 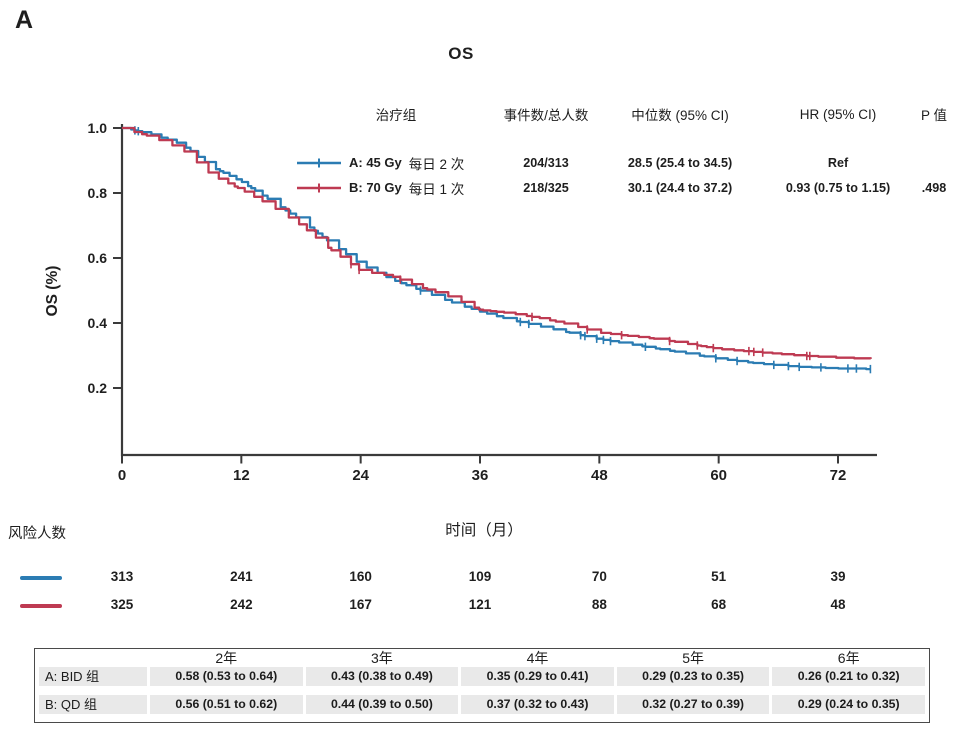 I want to click on survival-row-b-label: B: QD 组, so click(x=93, y=704).